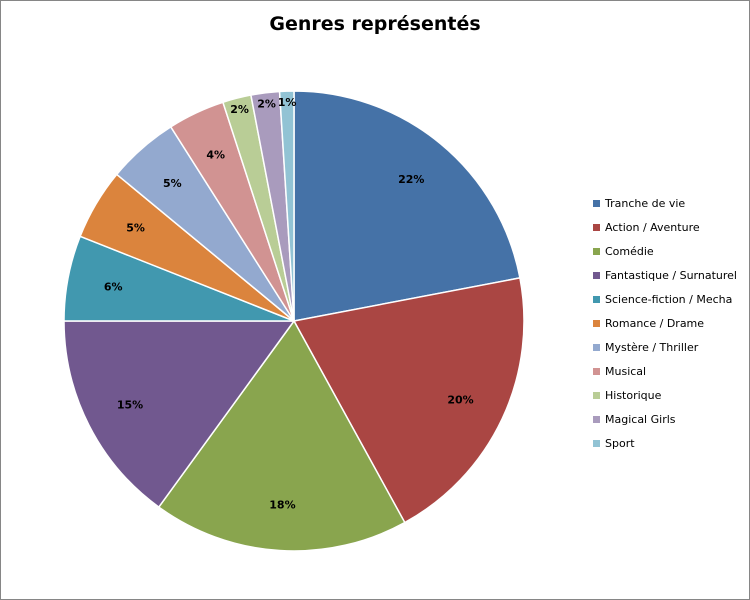 The width and height of the screenshot is (750, 600). What do you see at coordinates (629, 251) in the screenshot?
I see `legend-label: Comédie` at bounding box center [629, 251].